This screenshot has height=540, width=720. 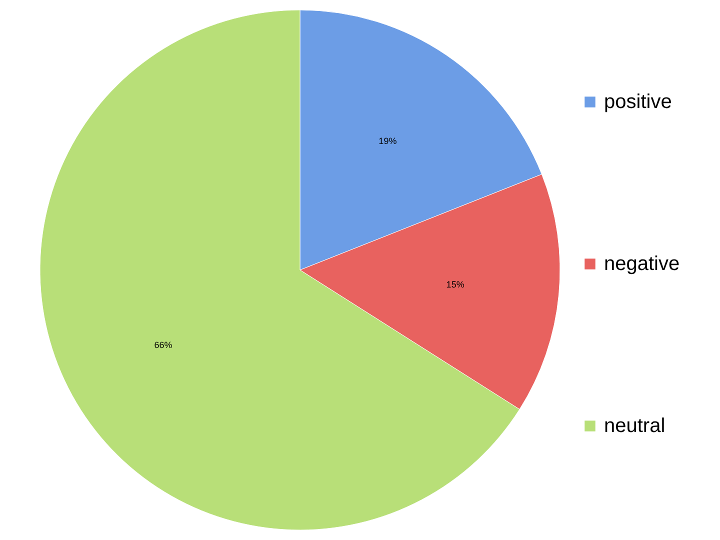 I want to click on data-label: 19%, so click(x=387, y=141).